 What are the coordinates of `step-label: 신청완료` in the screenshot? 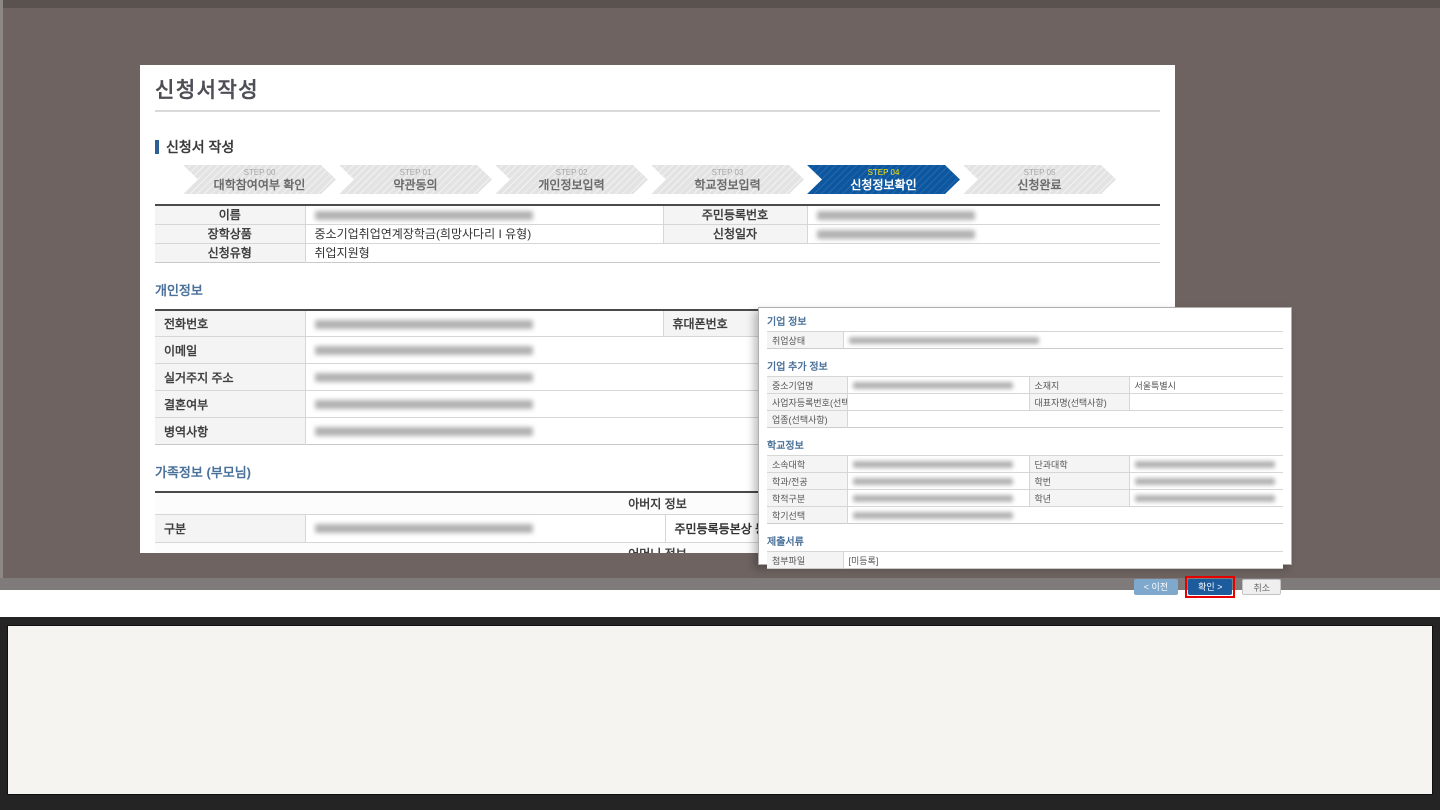 It's located at (1039, 184).